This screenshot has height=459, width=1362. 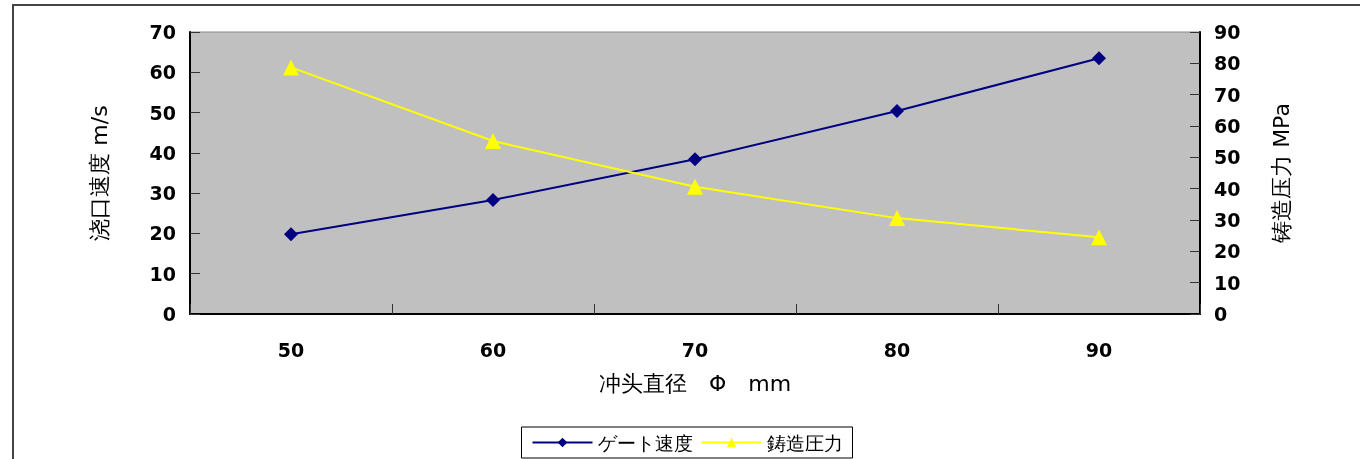 I want to click on y2-axis-title: 铸造压力 MPa, so click(x=1281, y=173).